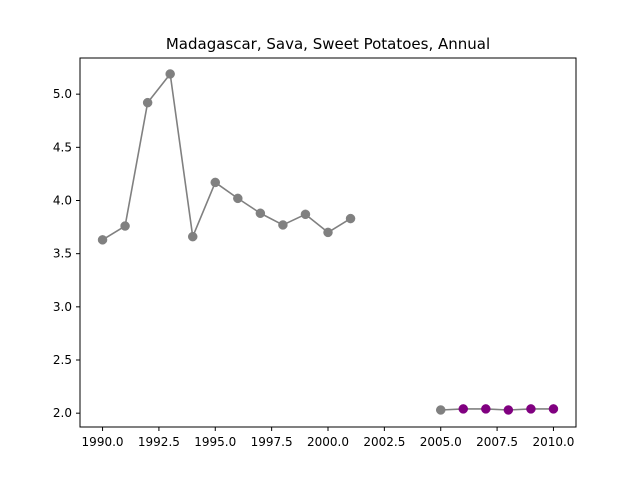  I want to click on y-tick-label: 4.5, so click(62, 147).